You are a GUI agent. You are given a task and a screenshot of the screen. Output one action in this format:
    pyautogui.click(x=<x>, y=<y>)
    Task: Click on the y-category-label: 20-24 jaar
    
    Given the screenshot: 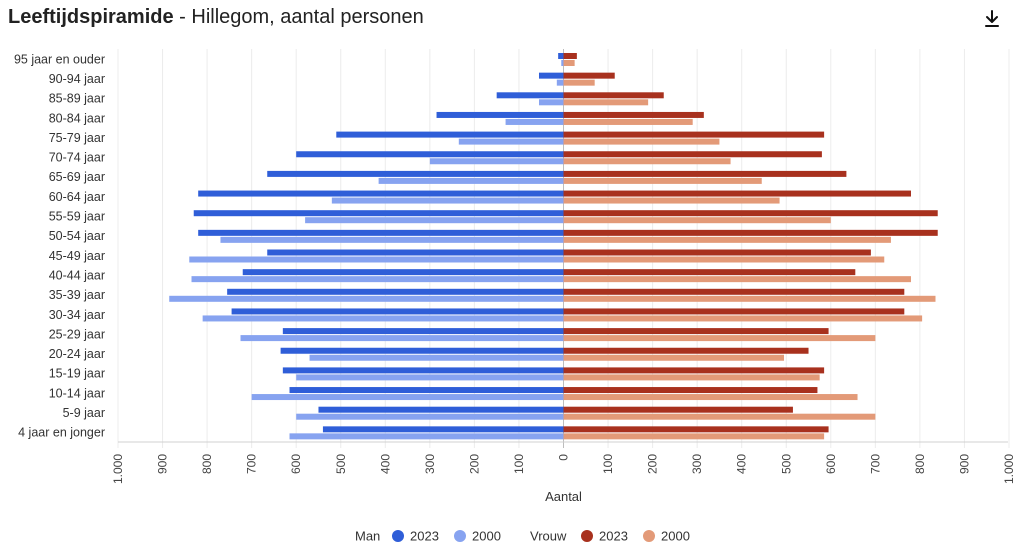 What is the action you would take?
    pyautogui.click(x=77, y=354)
    